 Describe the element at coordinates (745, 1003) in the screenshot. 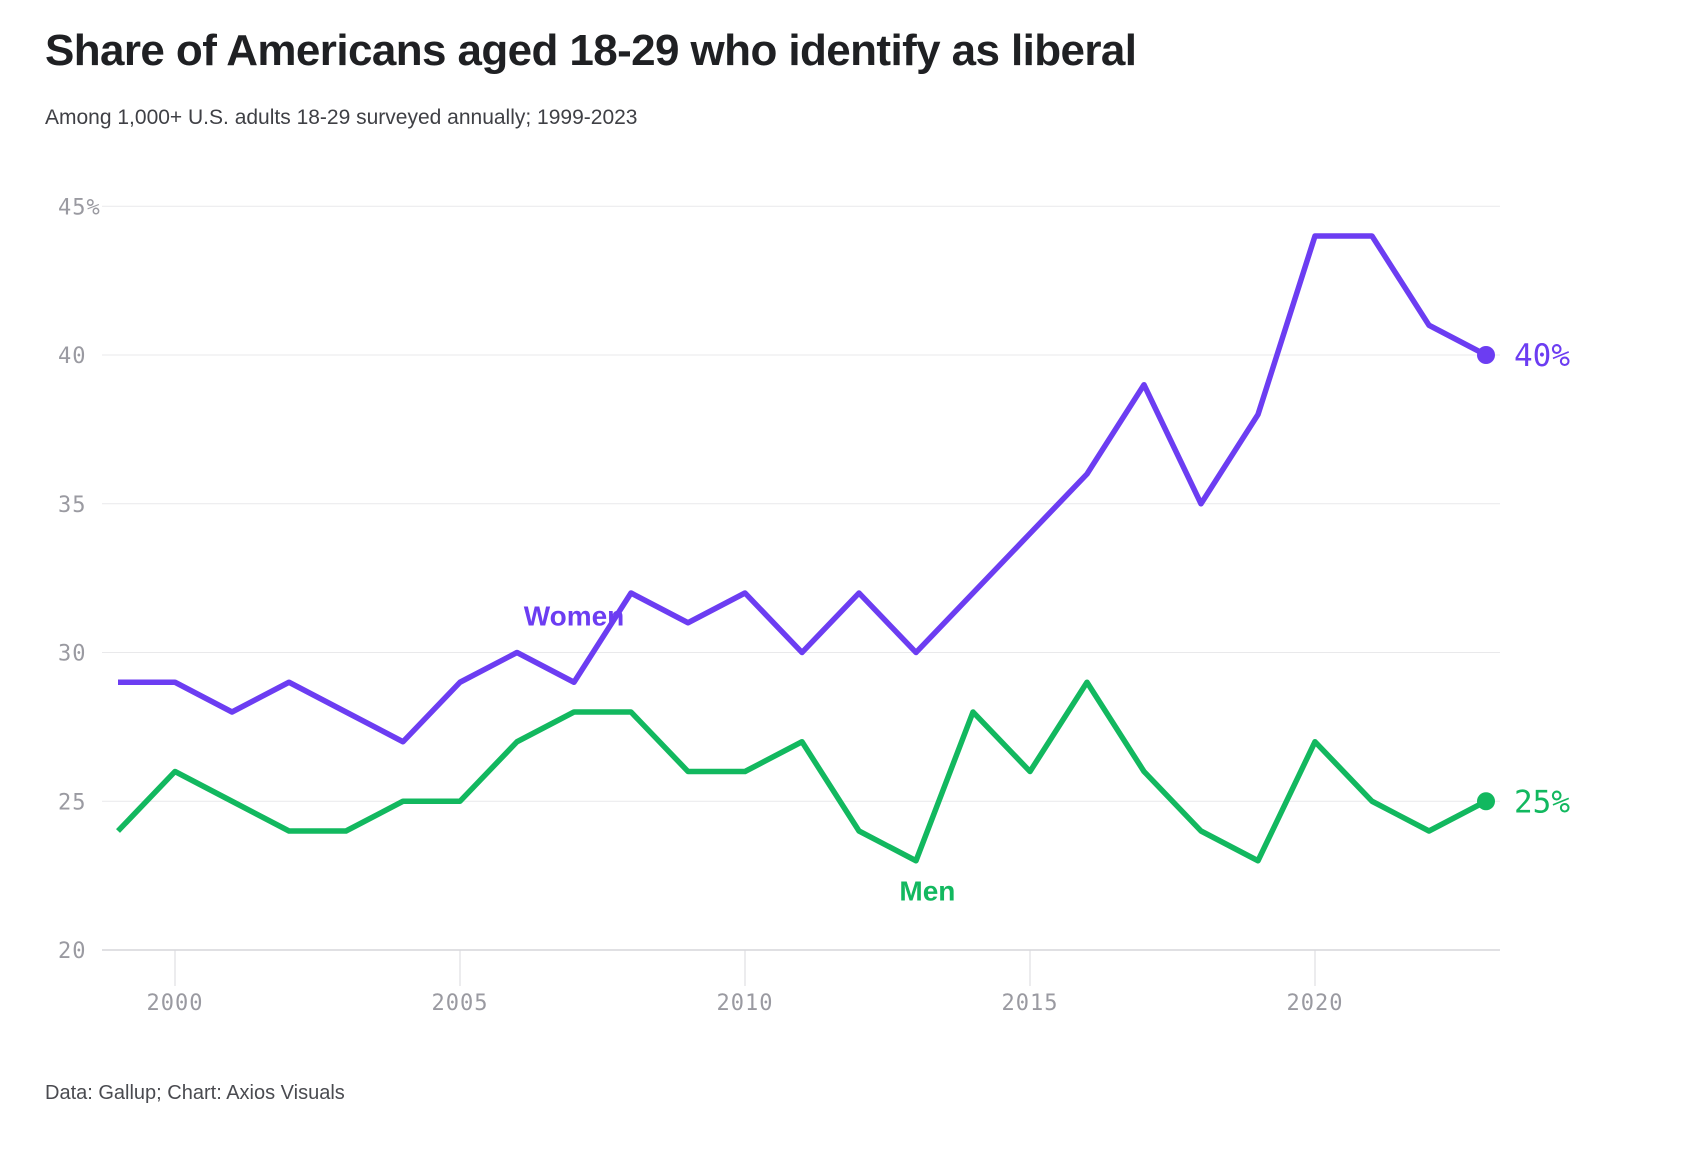

I see `x-tick-label: 2010` at that location.